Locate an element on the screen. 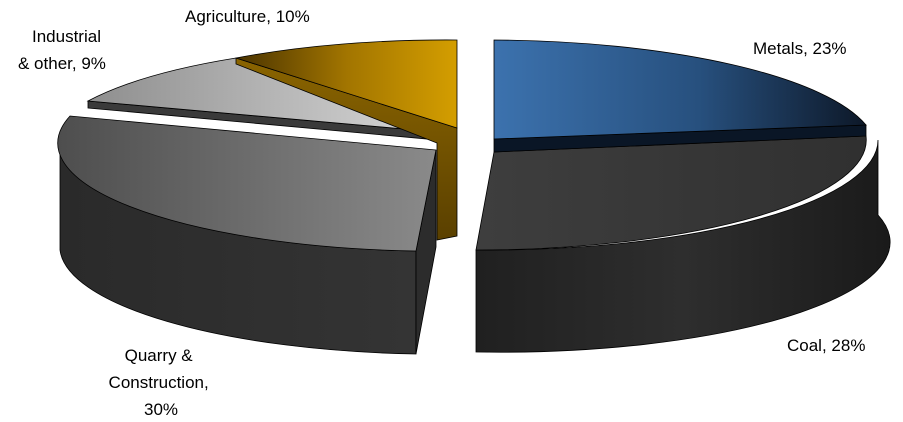 The width and height of the screenshot is (903, 422). slice-agriculture-top is located at coordinates (346, 84).